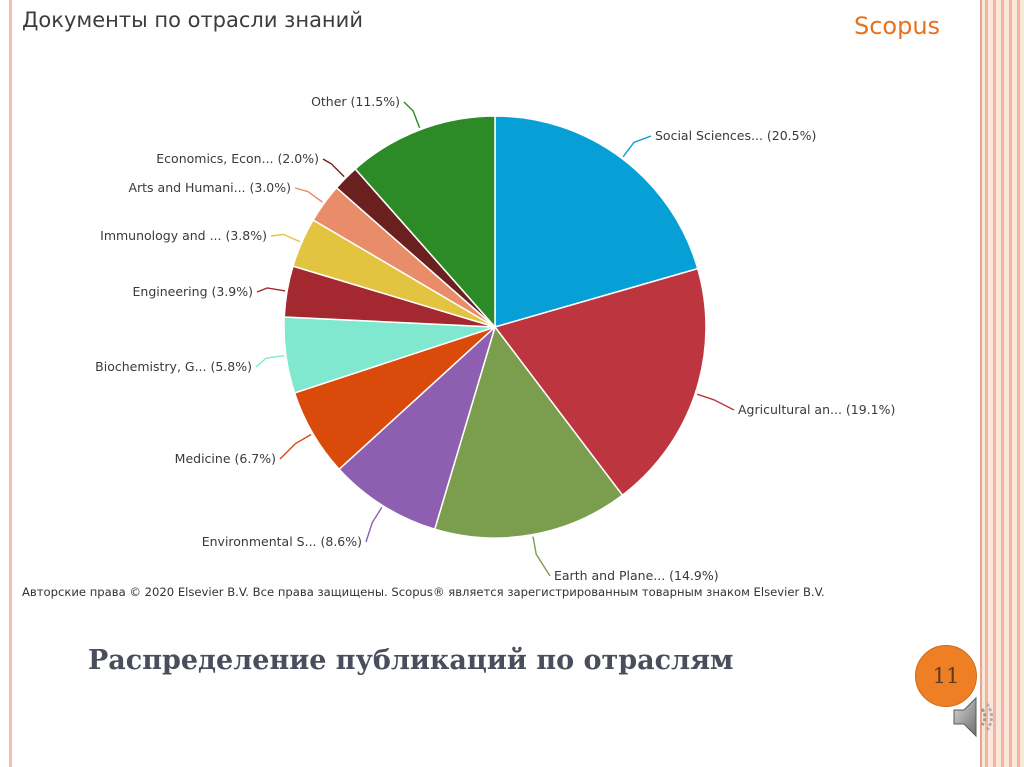  What do you see at coordinates (946, 676) in the screenshot?
I see `page-number-badge: 11` at bounding box center [946, 676].